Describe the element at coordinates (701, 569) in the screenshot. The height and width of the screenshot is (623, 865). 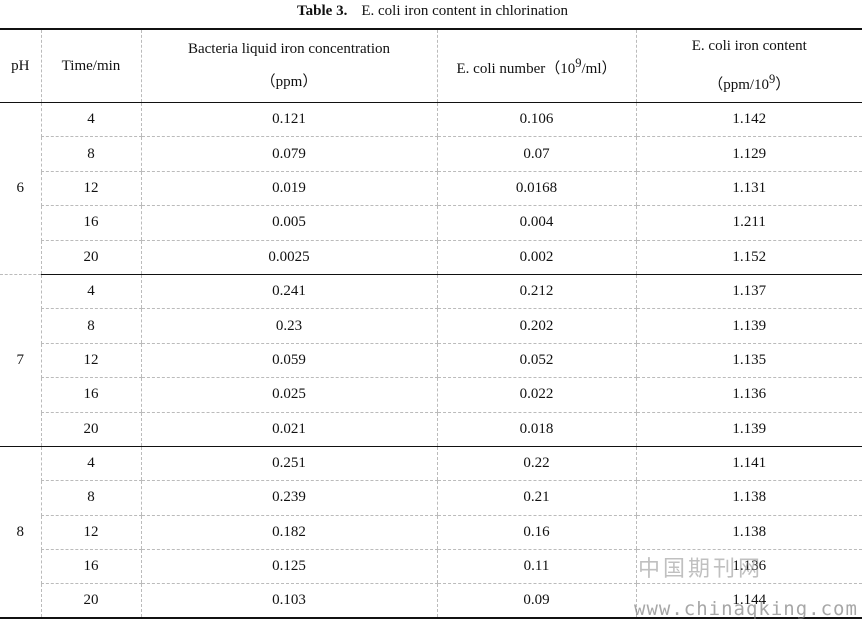
I see `watermark-chinese: 中国期刊网` at that location.